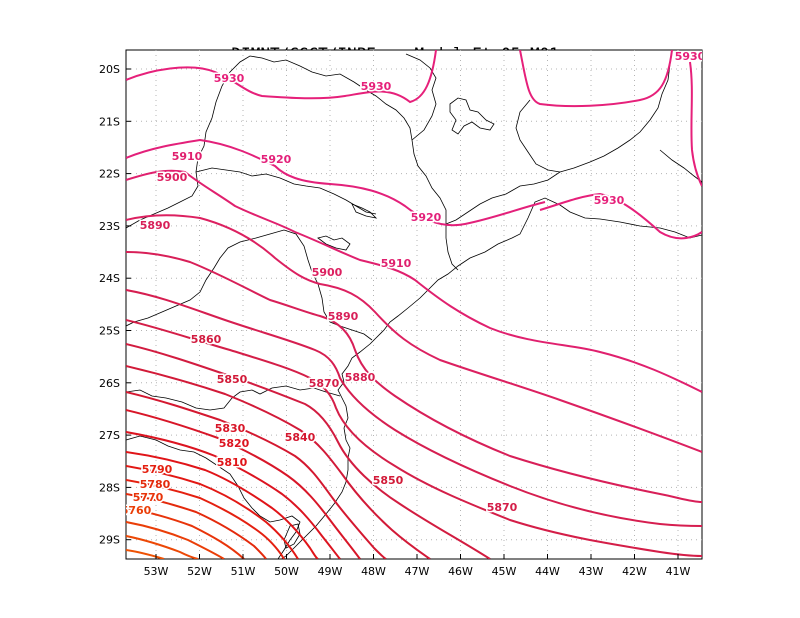 Image resolution: width=800 pixels, height=618 pixels. I want to click on lat-tick-label: 25S, so click(109, 331).